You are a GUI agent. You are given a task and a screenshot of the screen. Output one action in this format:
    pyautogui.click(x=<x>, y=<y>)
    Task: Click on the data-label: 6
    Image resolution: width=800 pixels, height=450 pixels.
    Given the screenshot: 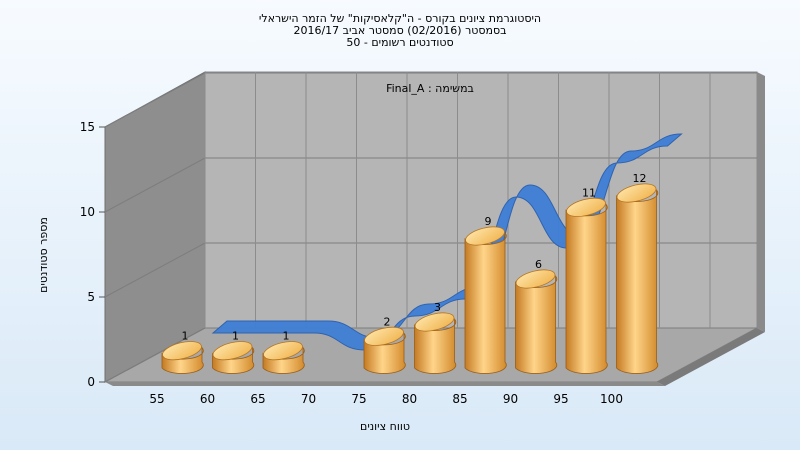 What is the action you would take?
    pyautogui.click(x=538, y=264)
    